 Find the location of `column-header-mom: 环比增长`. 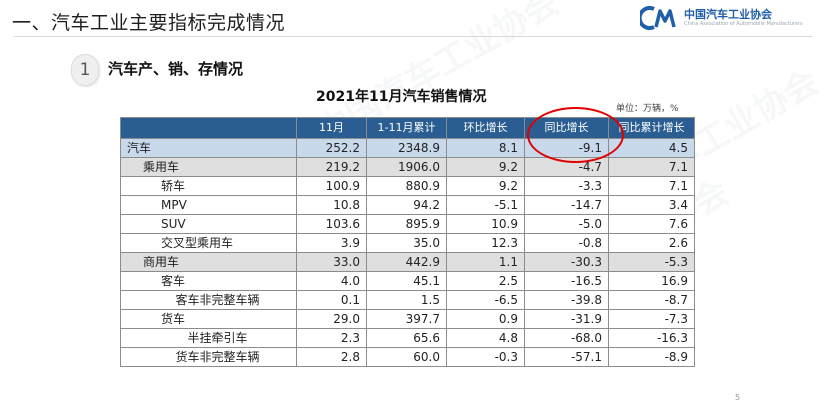

column-header-mom: 环比增长 is located at coordinates (485, 128).